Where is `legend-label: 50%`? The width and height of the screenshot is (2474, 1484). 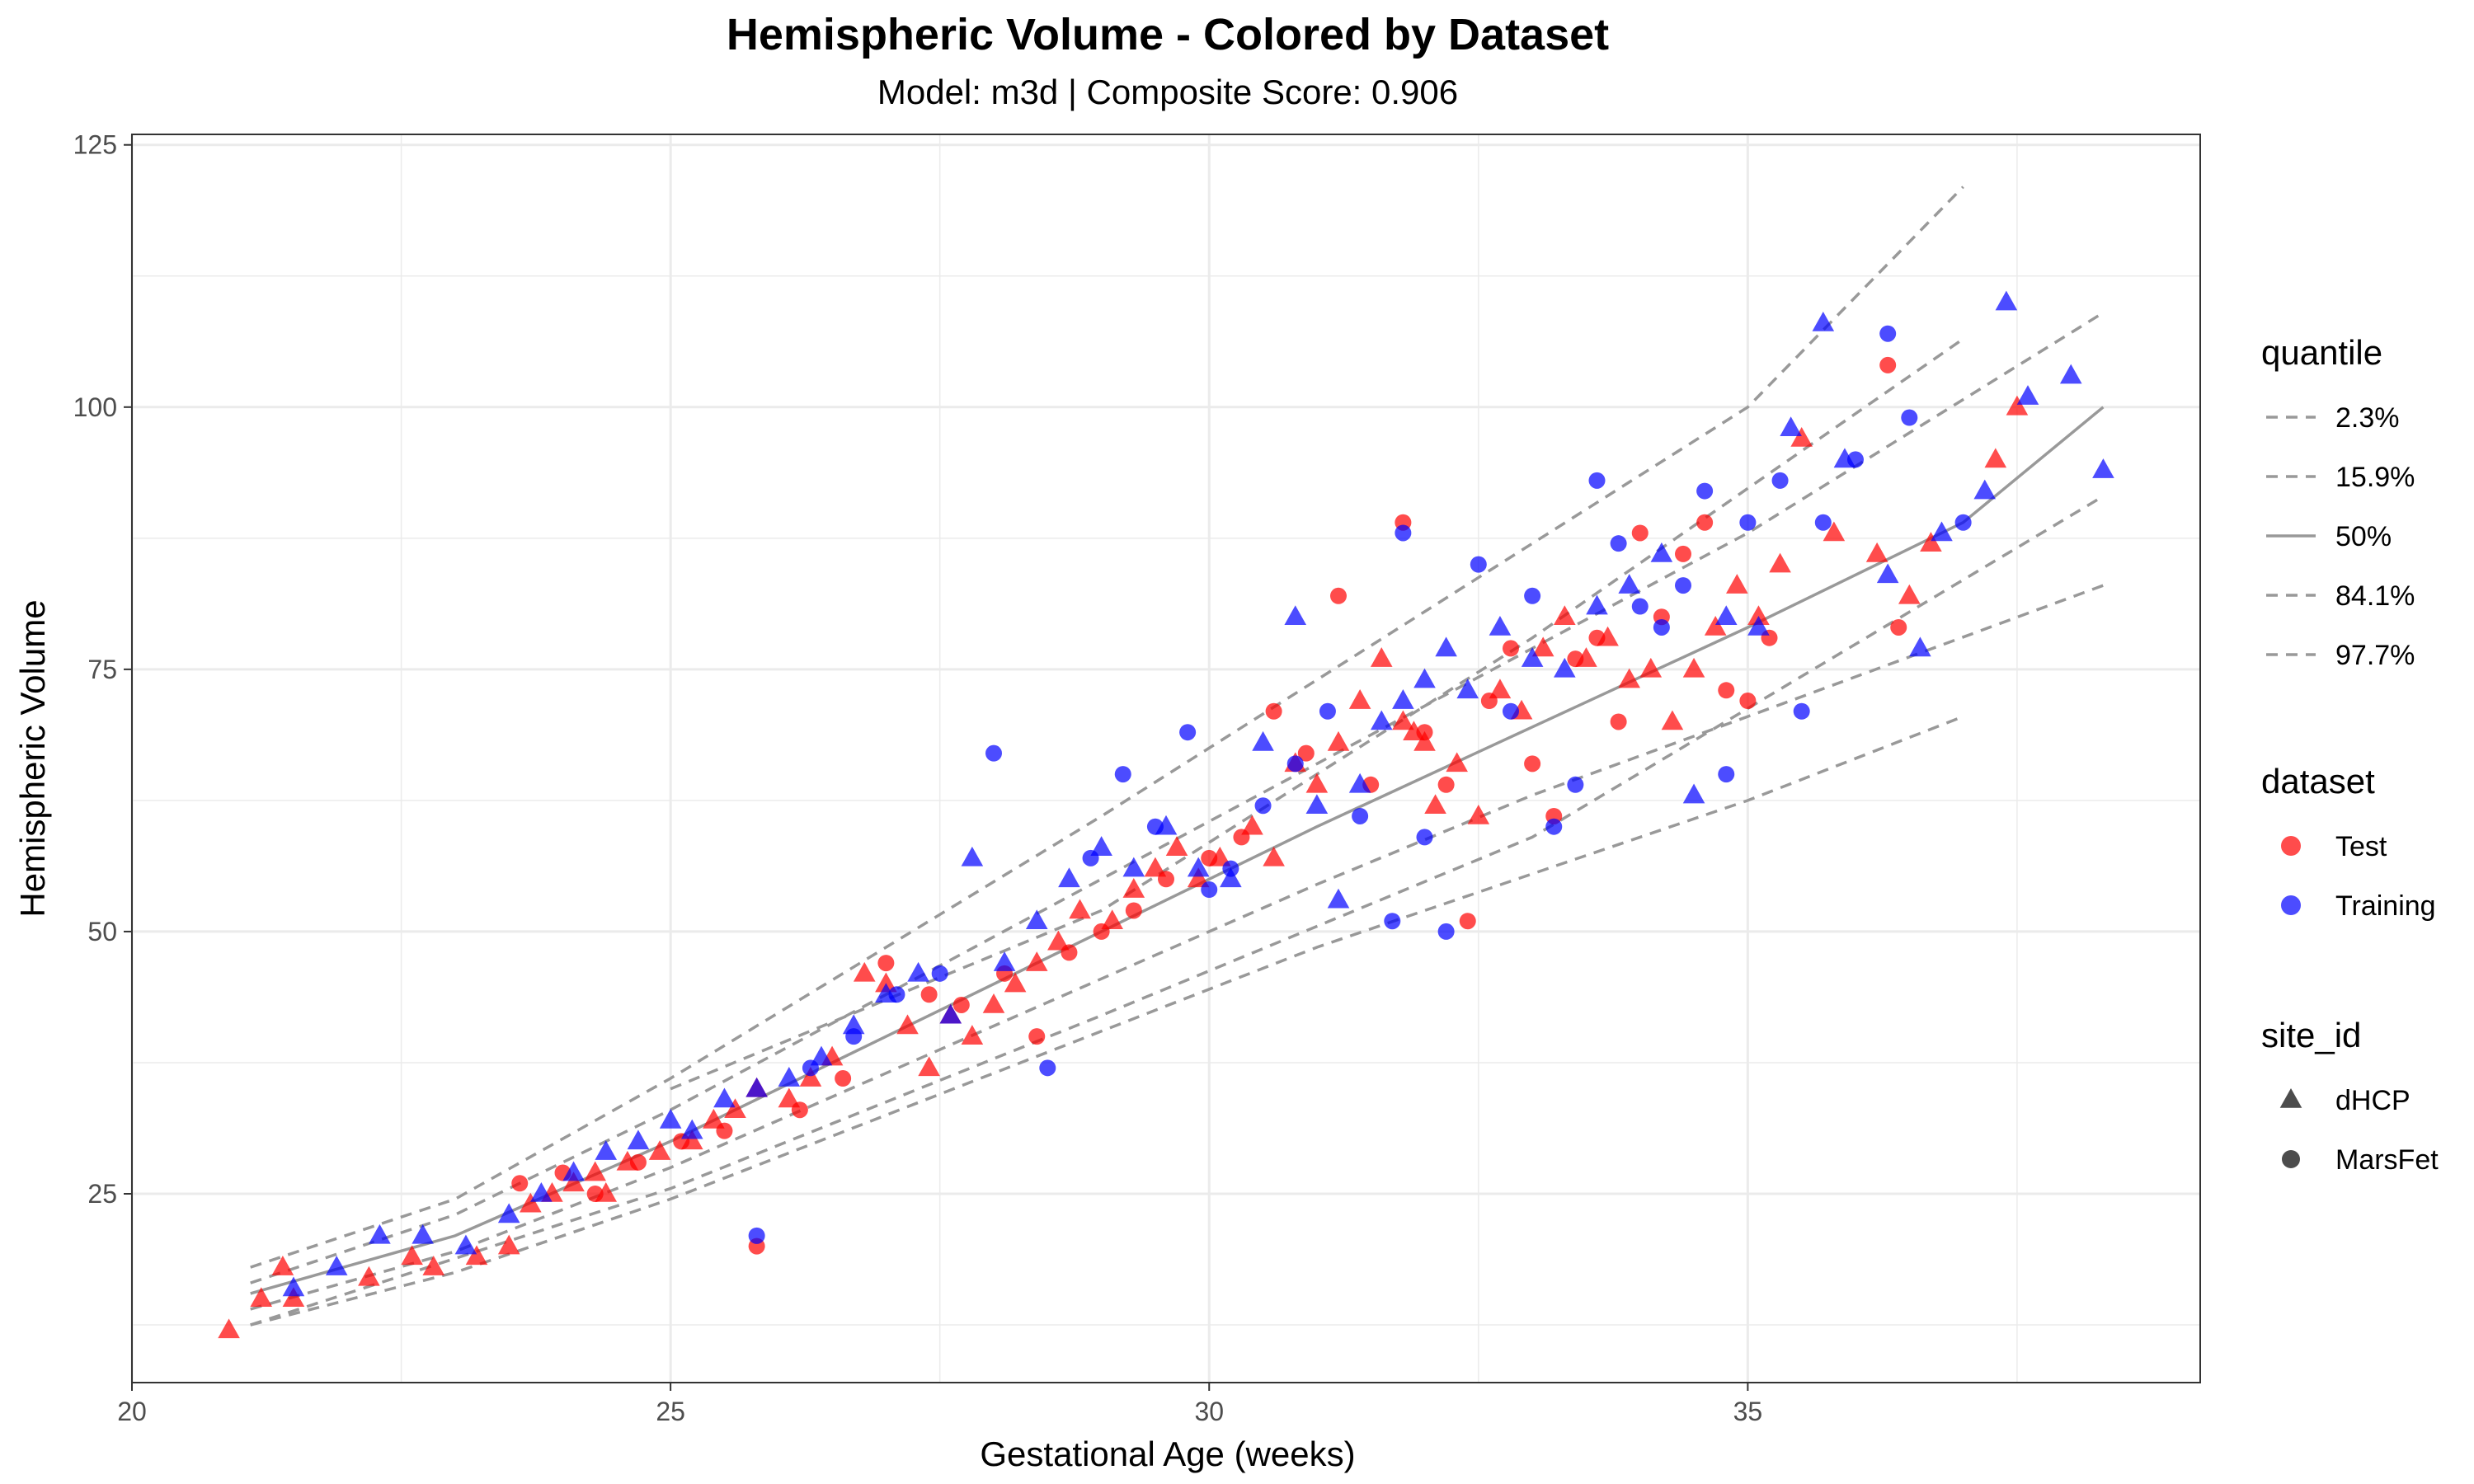
legend-label: 50% is located at coordinates (2363, 536).